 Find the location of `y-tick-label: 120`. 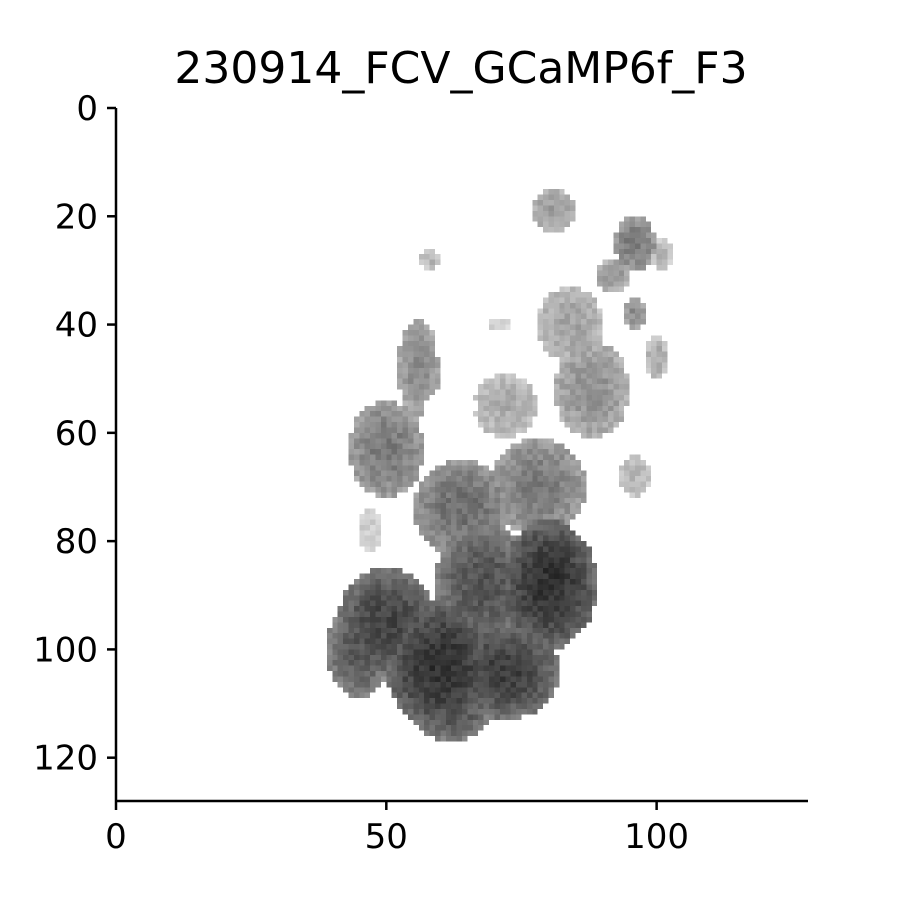

y-tick-label: 120 is located at coordinates (65, 759).